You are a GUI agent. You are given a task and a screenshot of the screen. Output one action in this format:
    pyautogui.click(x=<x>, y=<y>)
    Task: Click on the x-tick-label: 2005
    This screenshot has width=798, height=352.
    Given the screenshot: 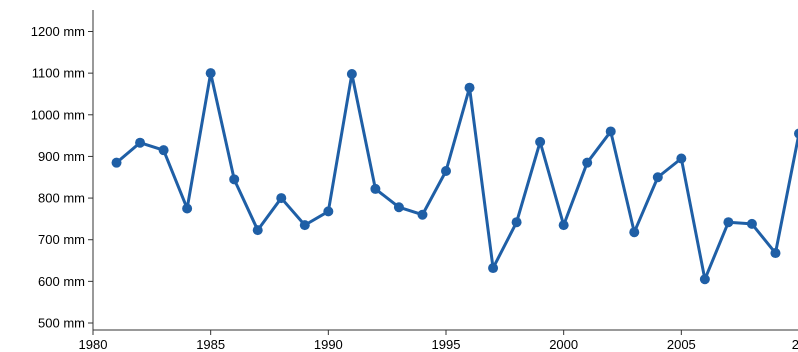 What is the action you would take?
    pyautogui.click(x=681, y=344)
    